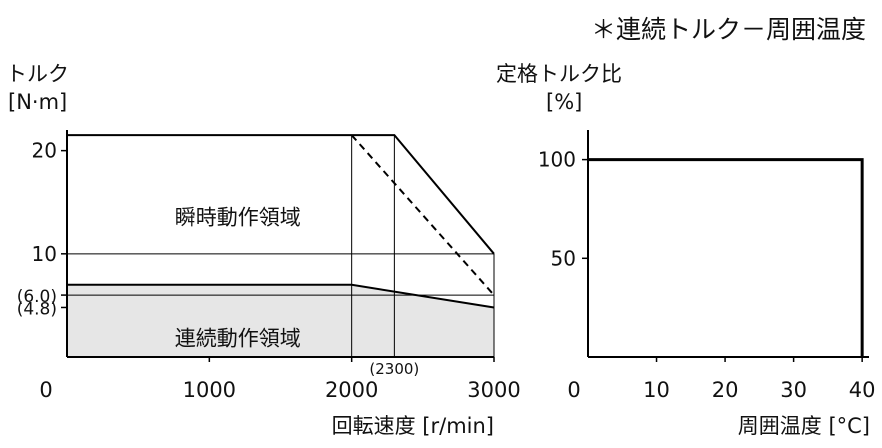 Image resolution: width=882 pixels, height=448 pixels. Describe the element at coordinates (37, 297) in the screenshot. I see `torque-y-tick-label: (6.0)` at that location.